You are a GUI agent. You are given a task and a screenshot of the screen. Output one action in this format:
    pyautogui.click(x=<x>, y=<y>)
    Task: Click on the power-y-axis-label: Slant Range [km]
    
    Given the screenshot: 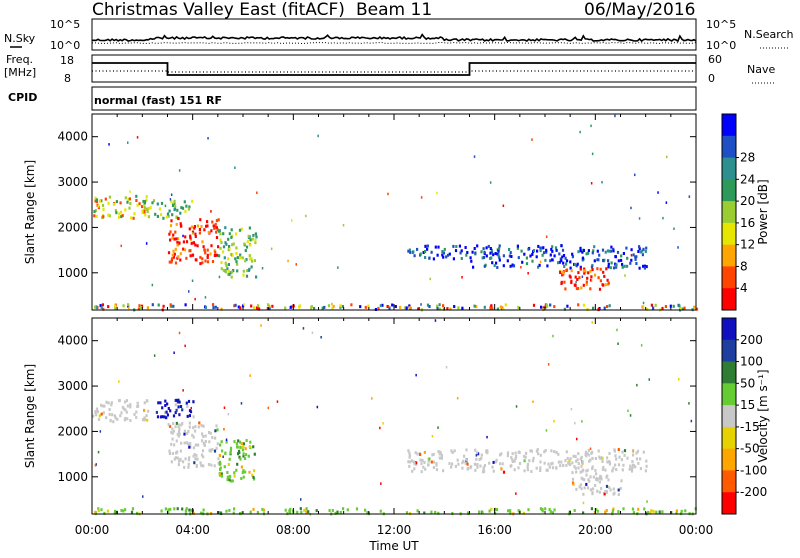 What is the action you would take?
    pyautogui.click(x=30, y=212)
    